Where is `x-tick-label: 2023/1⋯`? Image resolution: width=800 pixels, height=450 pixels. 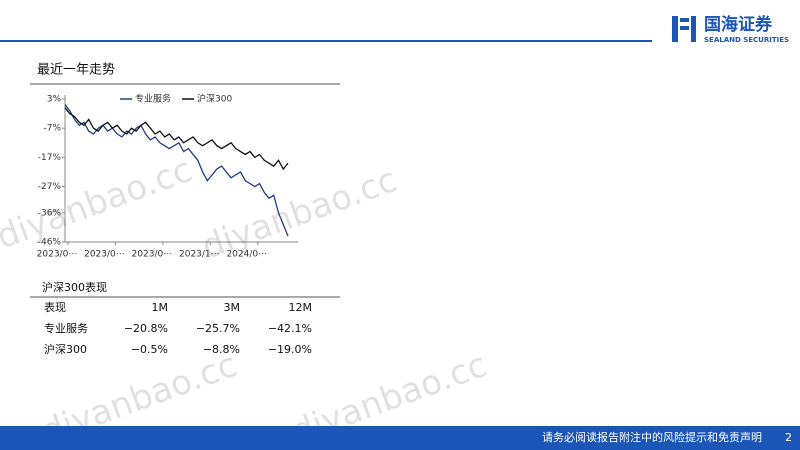 x-tick-label: 2023/1⋯ is located at coordinates (199, 255).